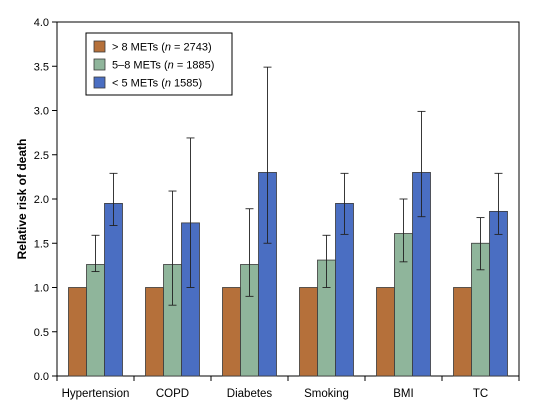 The image size is (533, 412). Describe the element at coordinates (41, 333) in the screenshot. I see `y-tick-label: 0.5` at that location.